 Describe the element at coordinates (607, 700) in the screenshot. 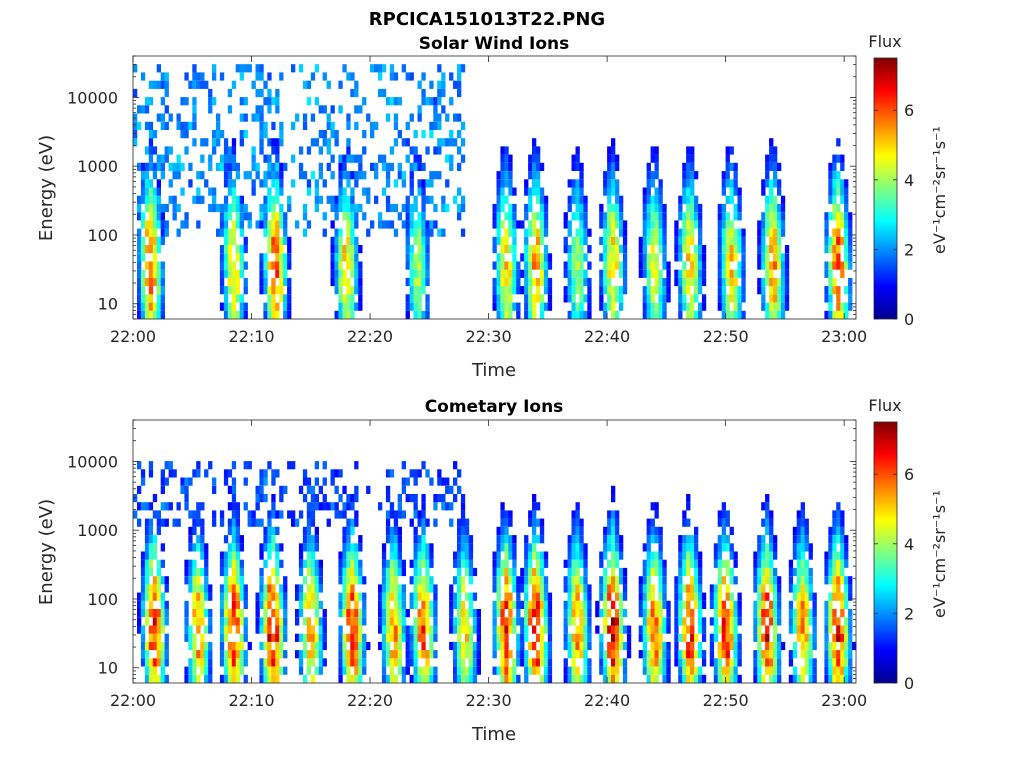

I see `x-tick-label: 22:40` at that location.